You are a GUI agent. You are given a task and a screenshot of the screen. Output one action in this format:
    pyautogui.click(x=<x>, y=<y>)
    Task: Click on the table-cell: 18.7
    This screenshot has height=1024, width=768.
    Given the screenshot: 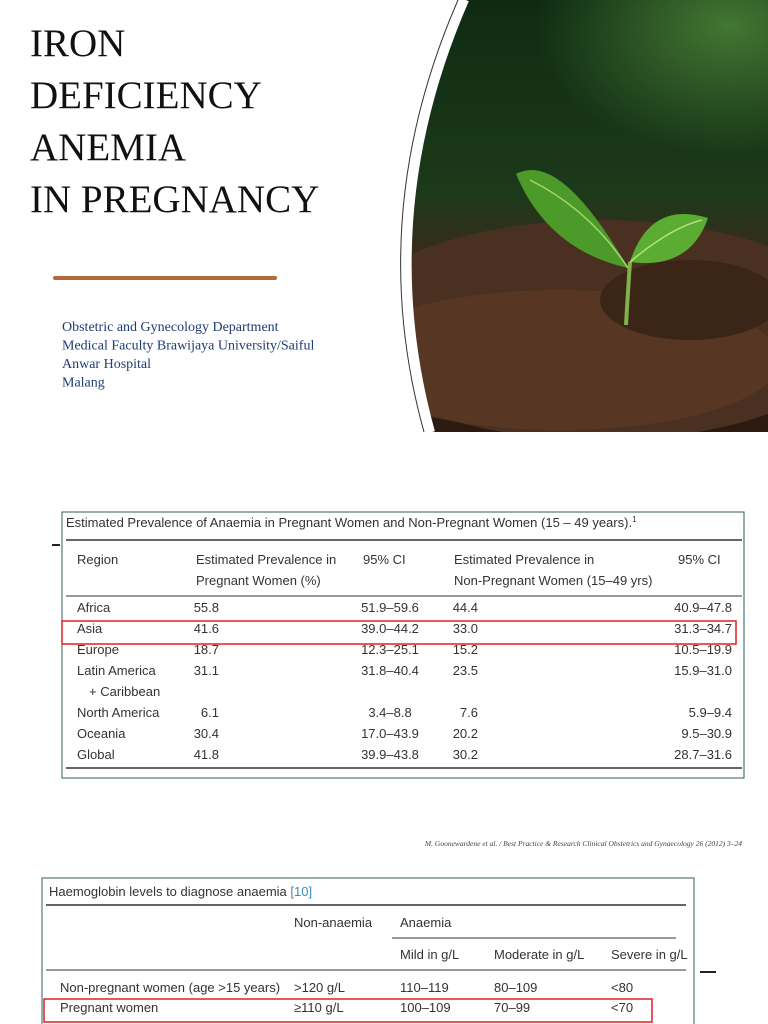 What is the action you would take?
    pyautogui.click(x=206, y=649)
    